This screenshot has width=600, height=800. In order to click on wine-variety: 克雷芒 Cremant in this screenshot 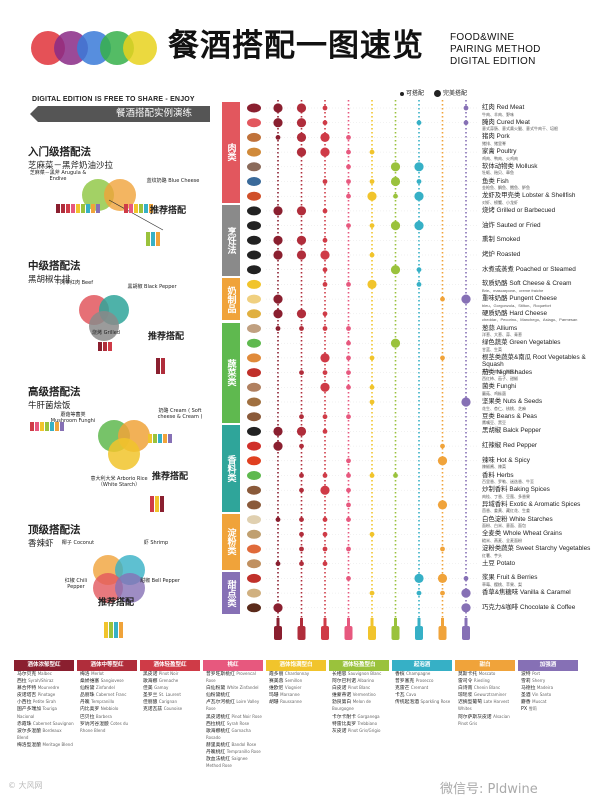, I will do `click(412, 688)`.